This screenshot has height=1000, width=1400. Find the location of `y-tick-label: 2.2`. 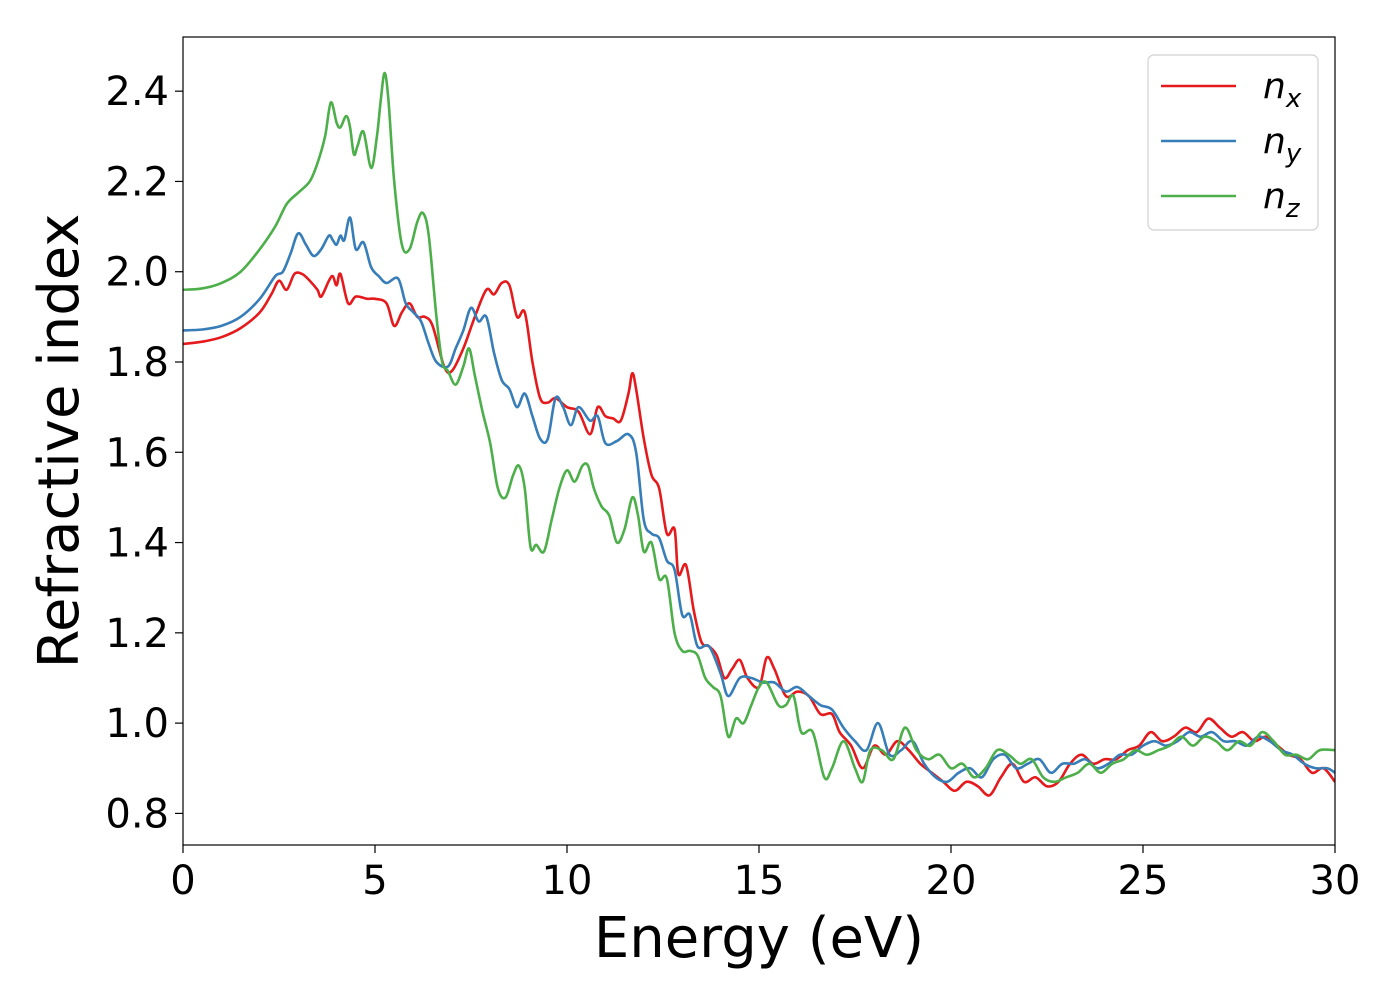

y-tick-label: 2.2 is located at coordinates (137, 182).